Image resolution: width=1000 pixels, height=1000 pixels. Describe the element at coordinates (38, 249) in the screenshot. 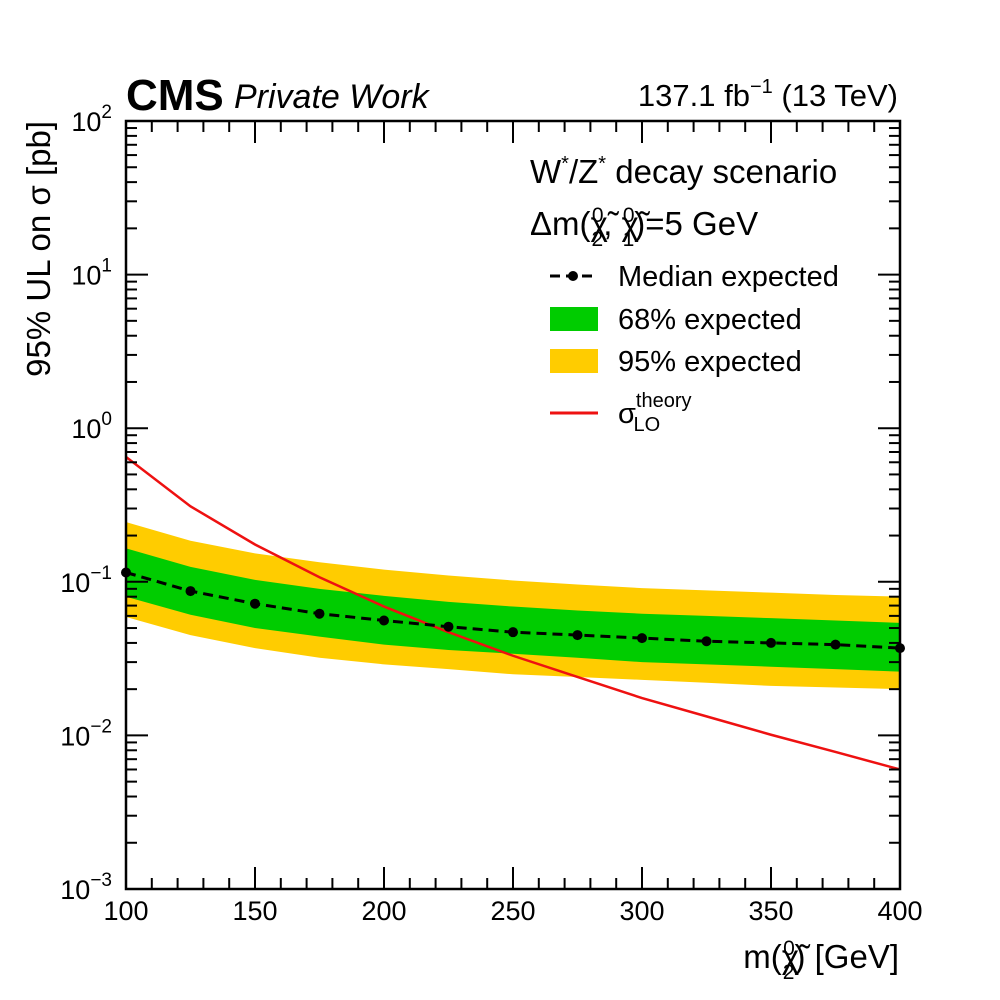

I see `y-axis-title: 95% UL on σ [pb]` at that location.